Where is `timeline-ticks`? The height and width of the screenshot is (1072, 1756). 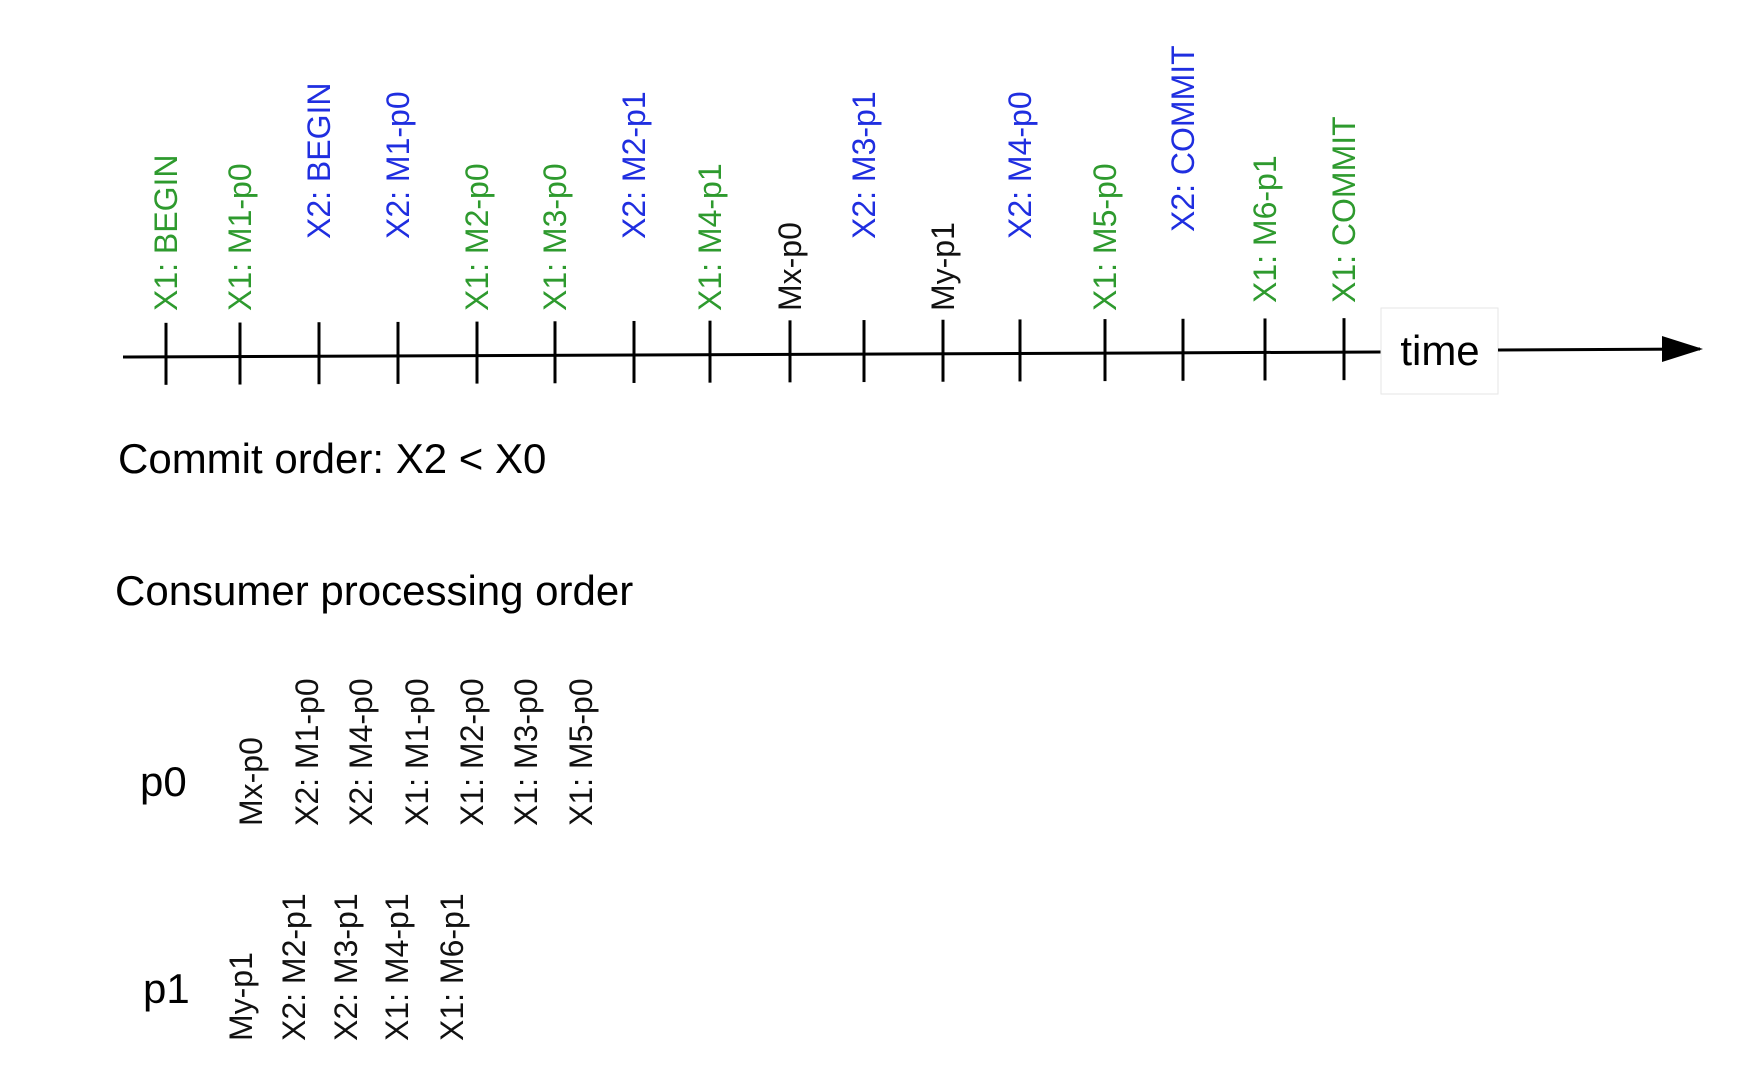 timeline-ticks is located at coordinates (755, 351).